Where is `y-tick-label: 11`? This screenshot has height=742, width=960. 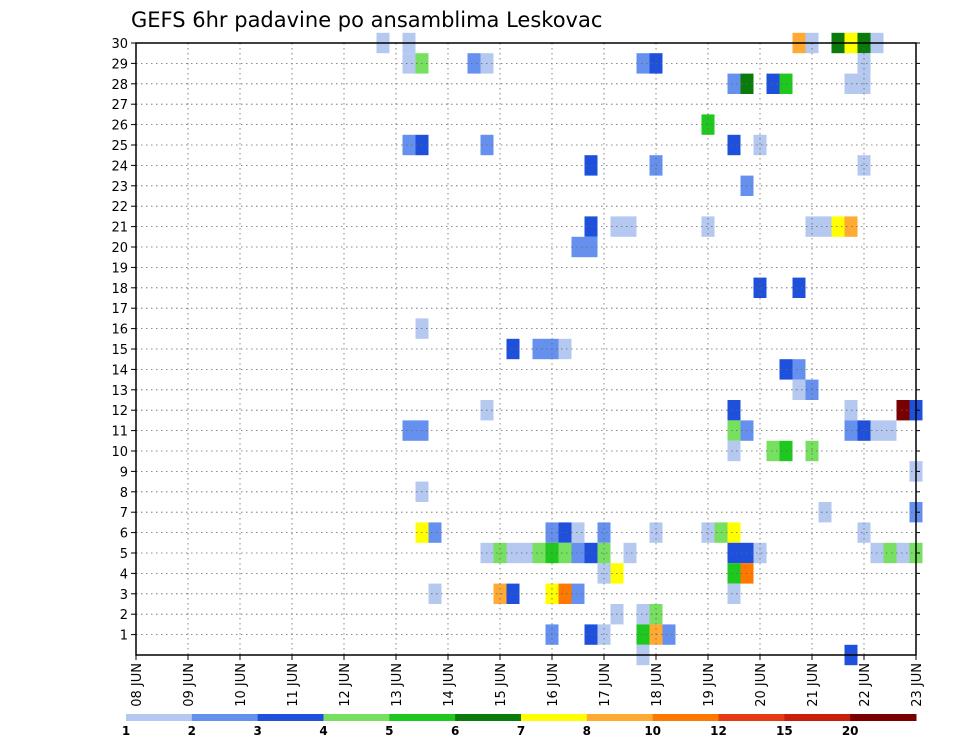
y-tick-label: 11 is located at coordinates (119, 432).